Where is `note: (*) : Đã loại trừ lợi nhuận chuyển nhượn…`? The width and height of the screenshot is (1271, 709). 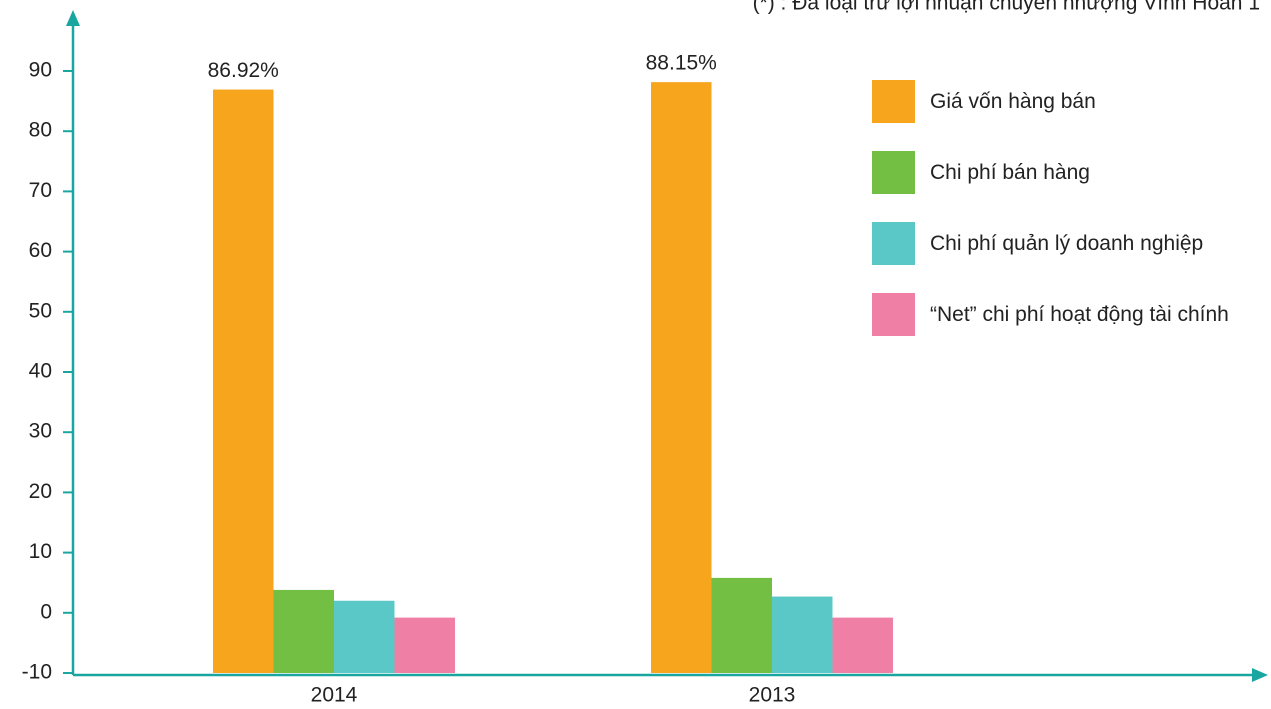
note: (*) : Đã loại trừ lợi nhuận chuyển nhượn… is located at coordinates (1006, 7).